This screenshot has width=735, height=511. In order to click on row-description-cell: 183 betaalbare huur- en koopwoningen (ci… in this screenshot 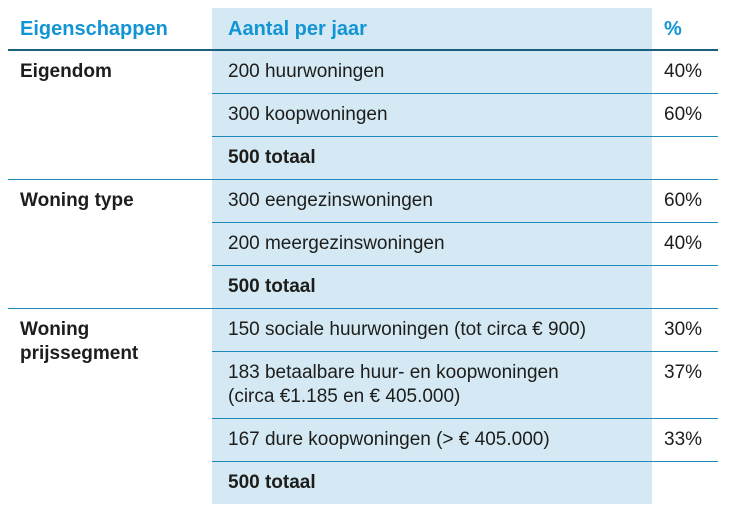, I will do `click(432, 385)`.